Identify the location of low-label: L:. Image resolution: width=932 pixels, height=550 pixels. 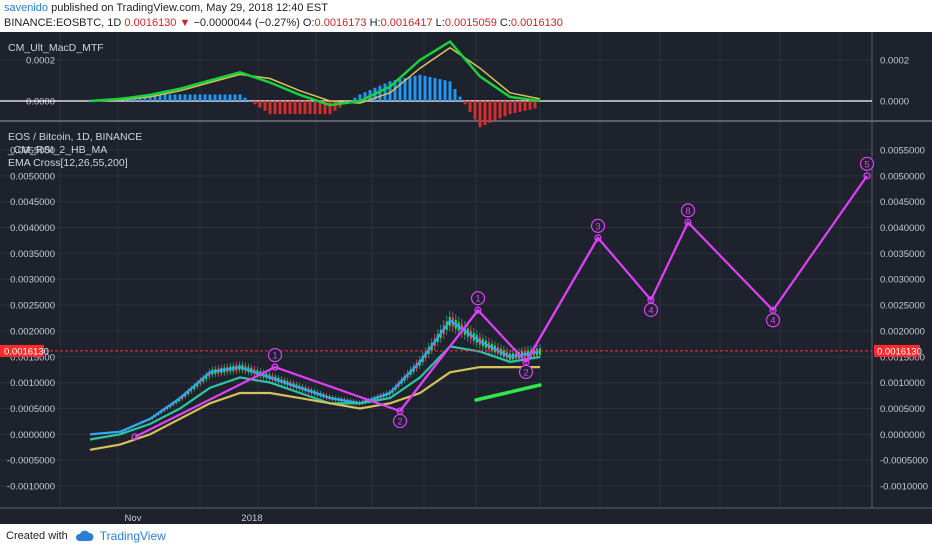
(440, 23).